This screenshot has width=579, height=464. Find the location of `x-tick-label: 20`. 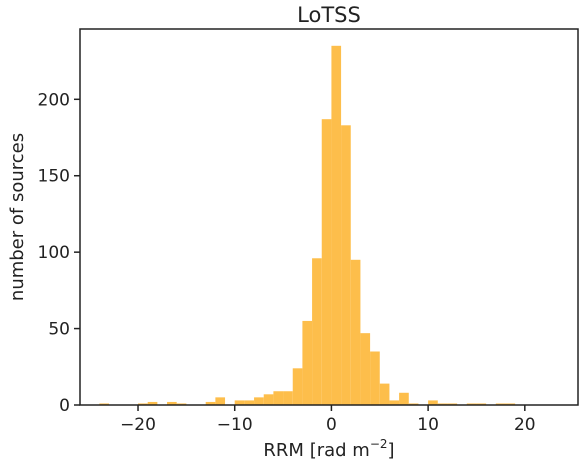

x-tick-label: 20 is located at coordinates (525, 425).